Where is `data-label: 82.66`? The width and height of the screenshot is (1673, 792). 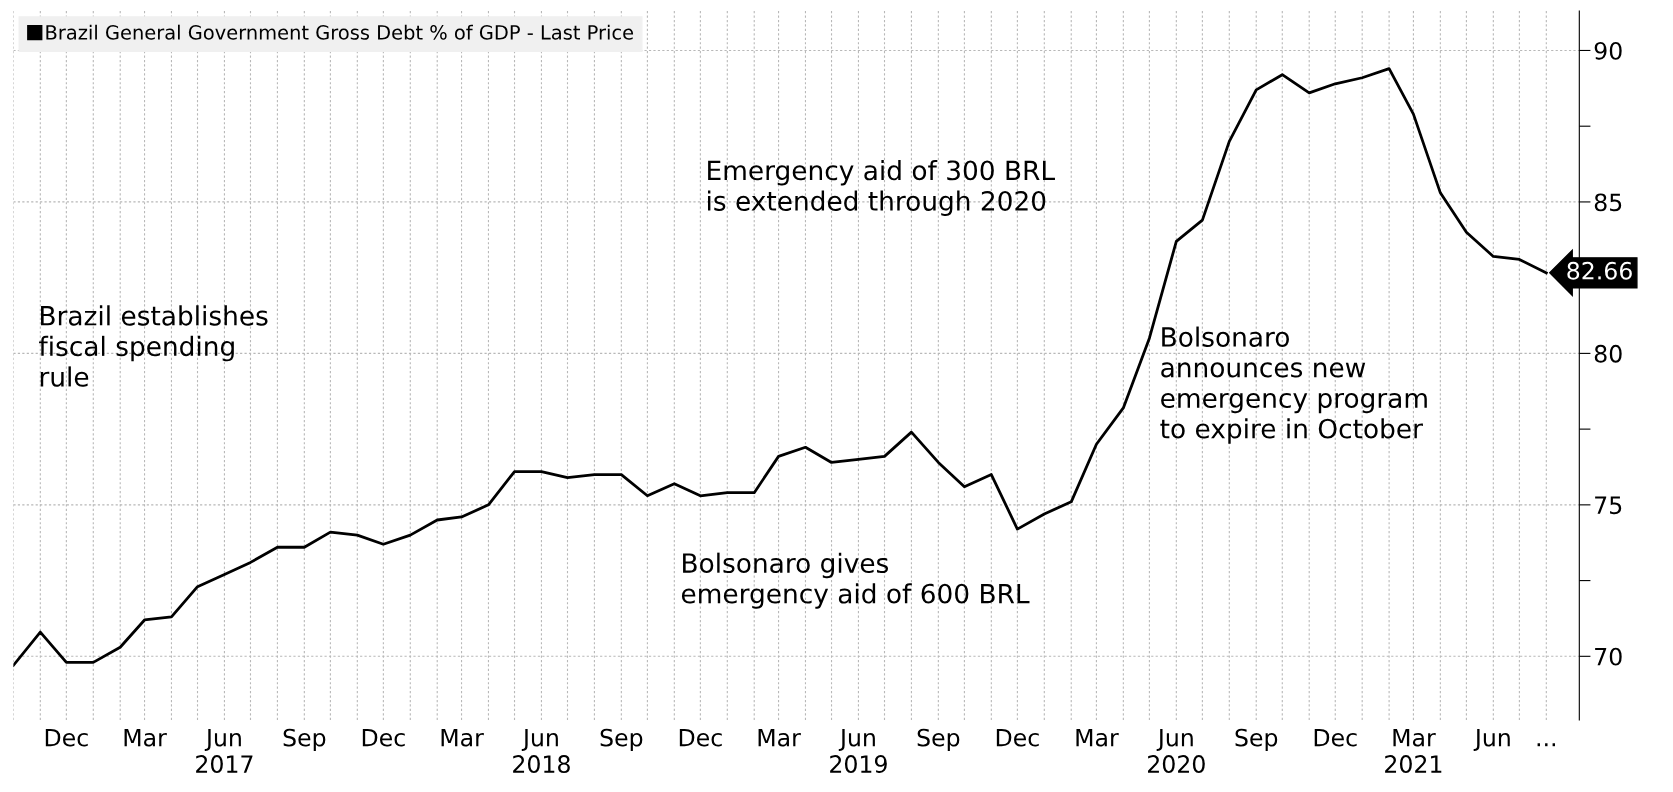 data-label: 82.66 is located at coordinates (1599, 270).